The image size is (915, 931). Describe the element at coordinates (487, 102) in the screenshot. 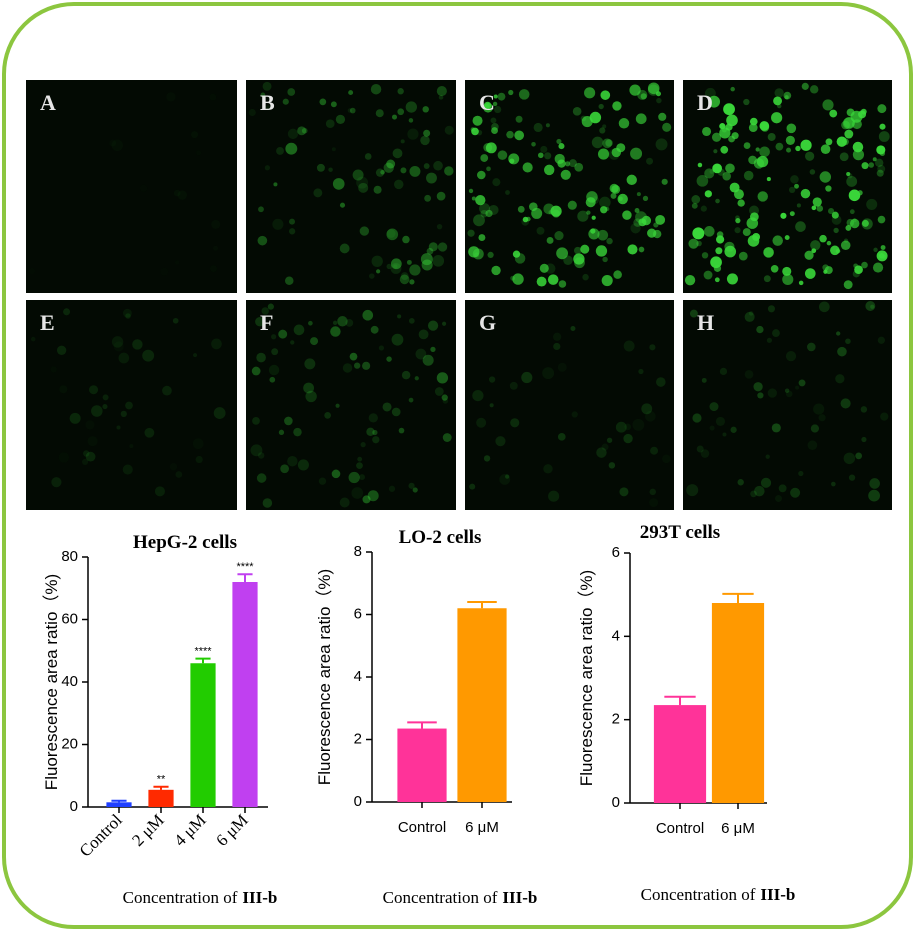

I see `panel-label: C` at that location.